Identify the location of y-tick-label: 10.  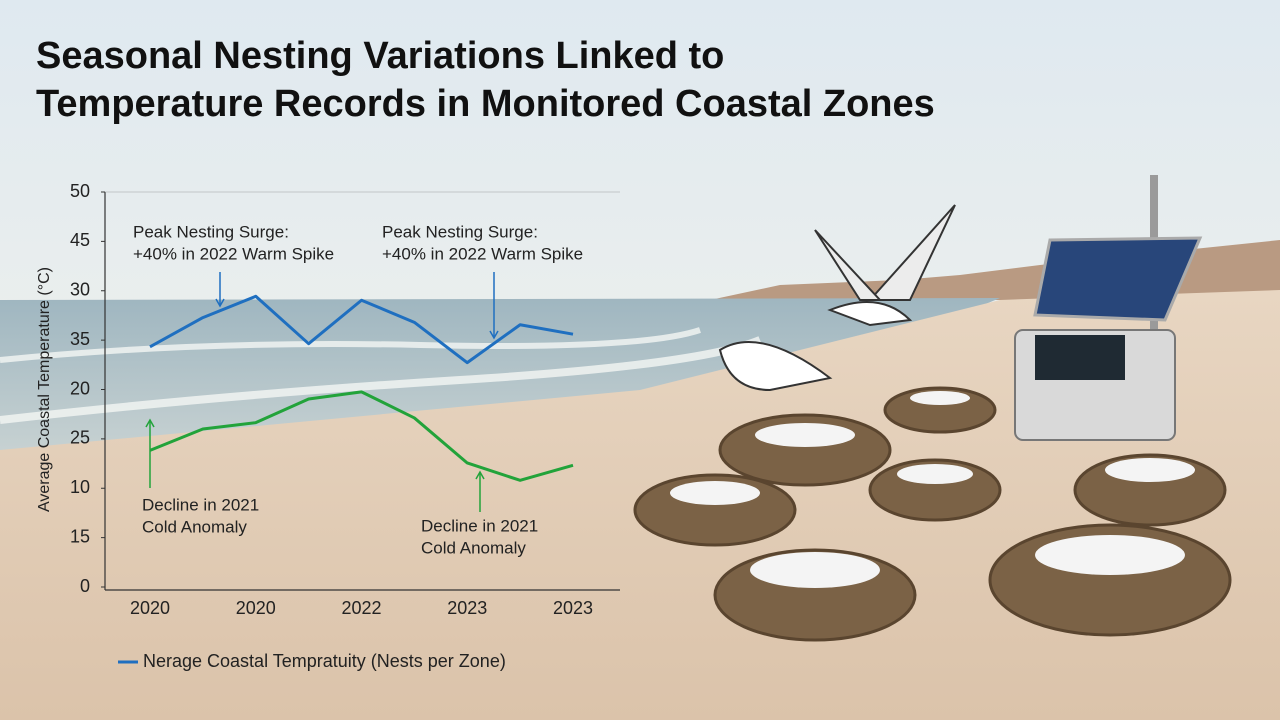
(80, 487).